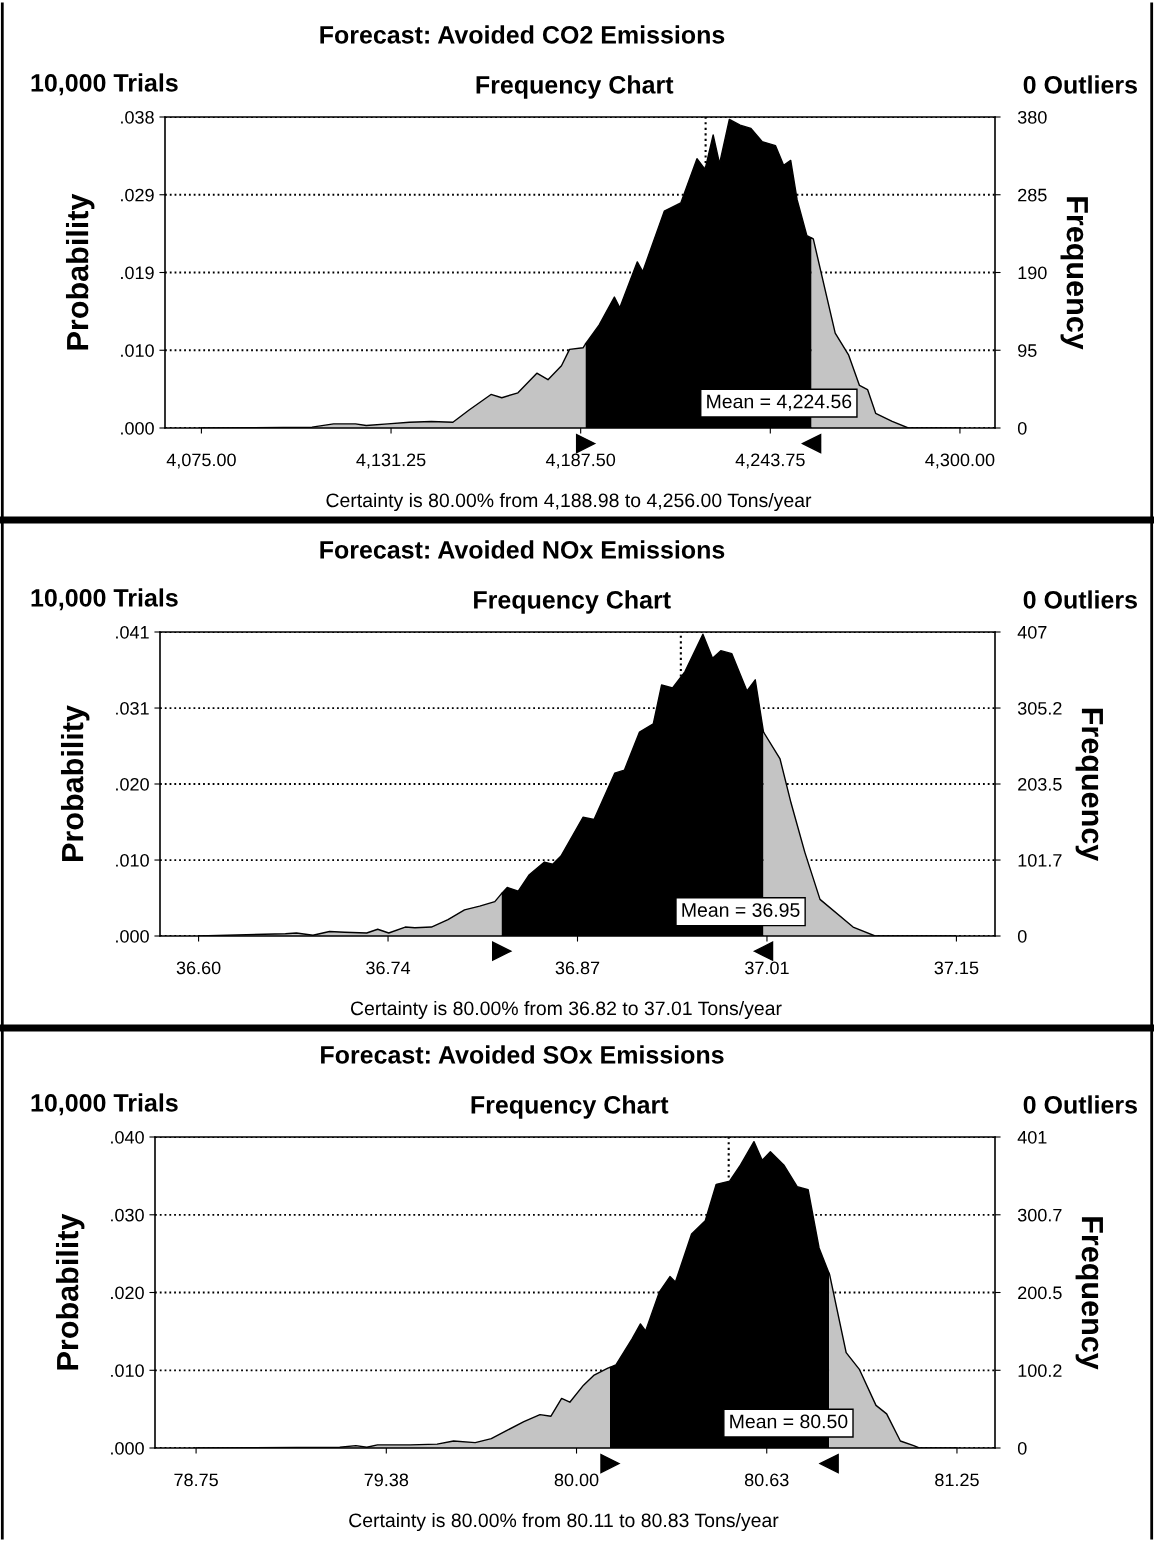 Image resolution: width=1154 pixels, height=1545 pixels. Describe the element at coordinates (1027, 350) in the screenshot. I see `y2-tick-label: 95` at that location.